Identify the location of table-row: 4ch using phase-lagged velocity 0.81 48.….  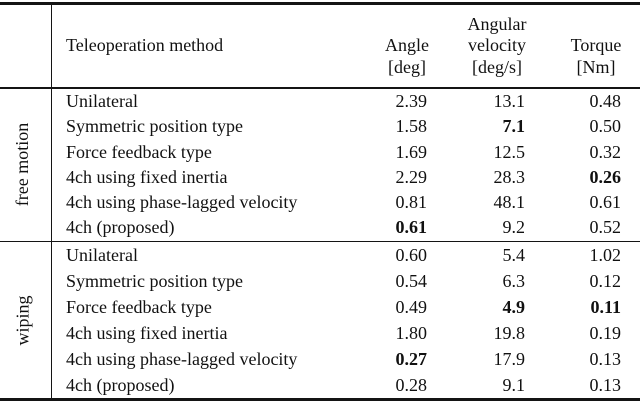
(320, 203).